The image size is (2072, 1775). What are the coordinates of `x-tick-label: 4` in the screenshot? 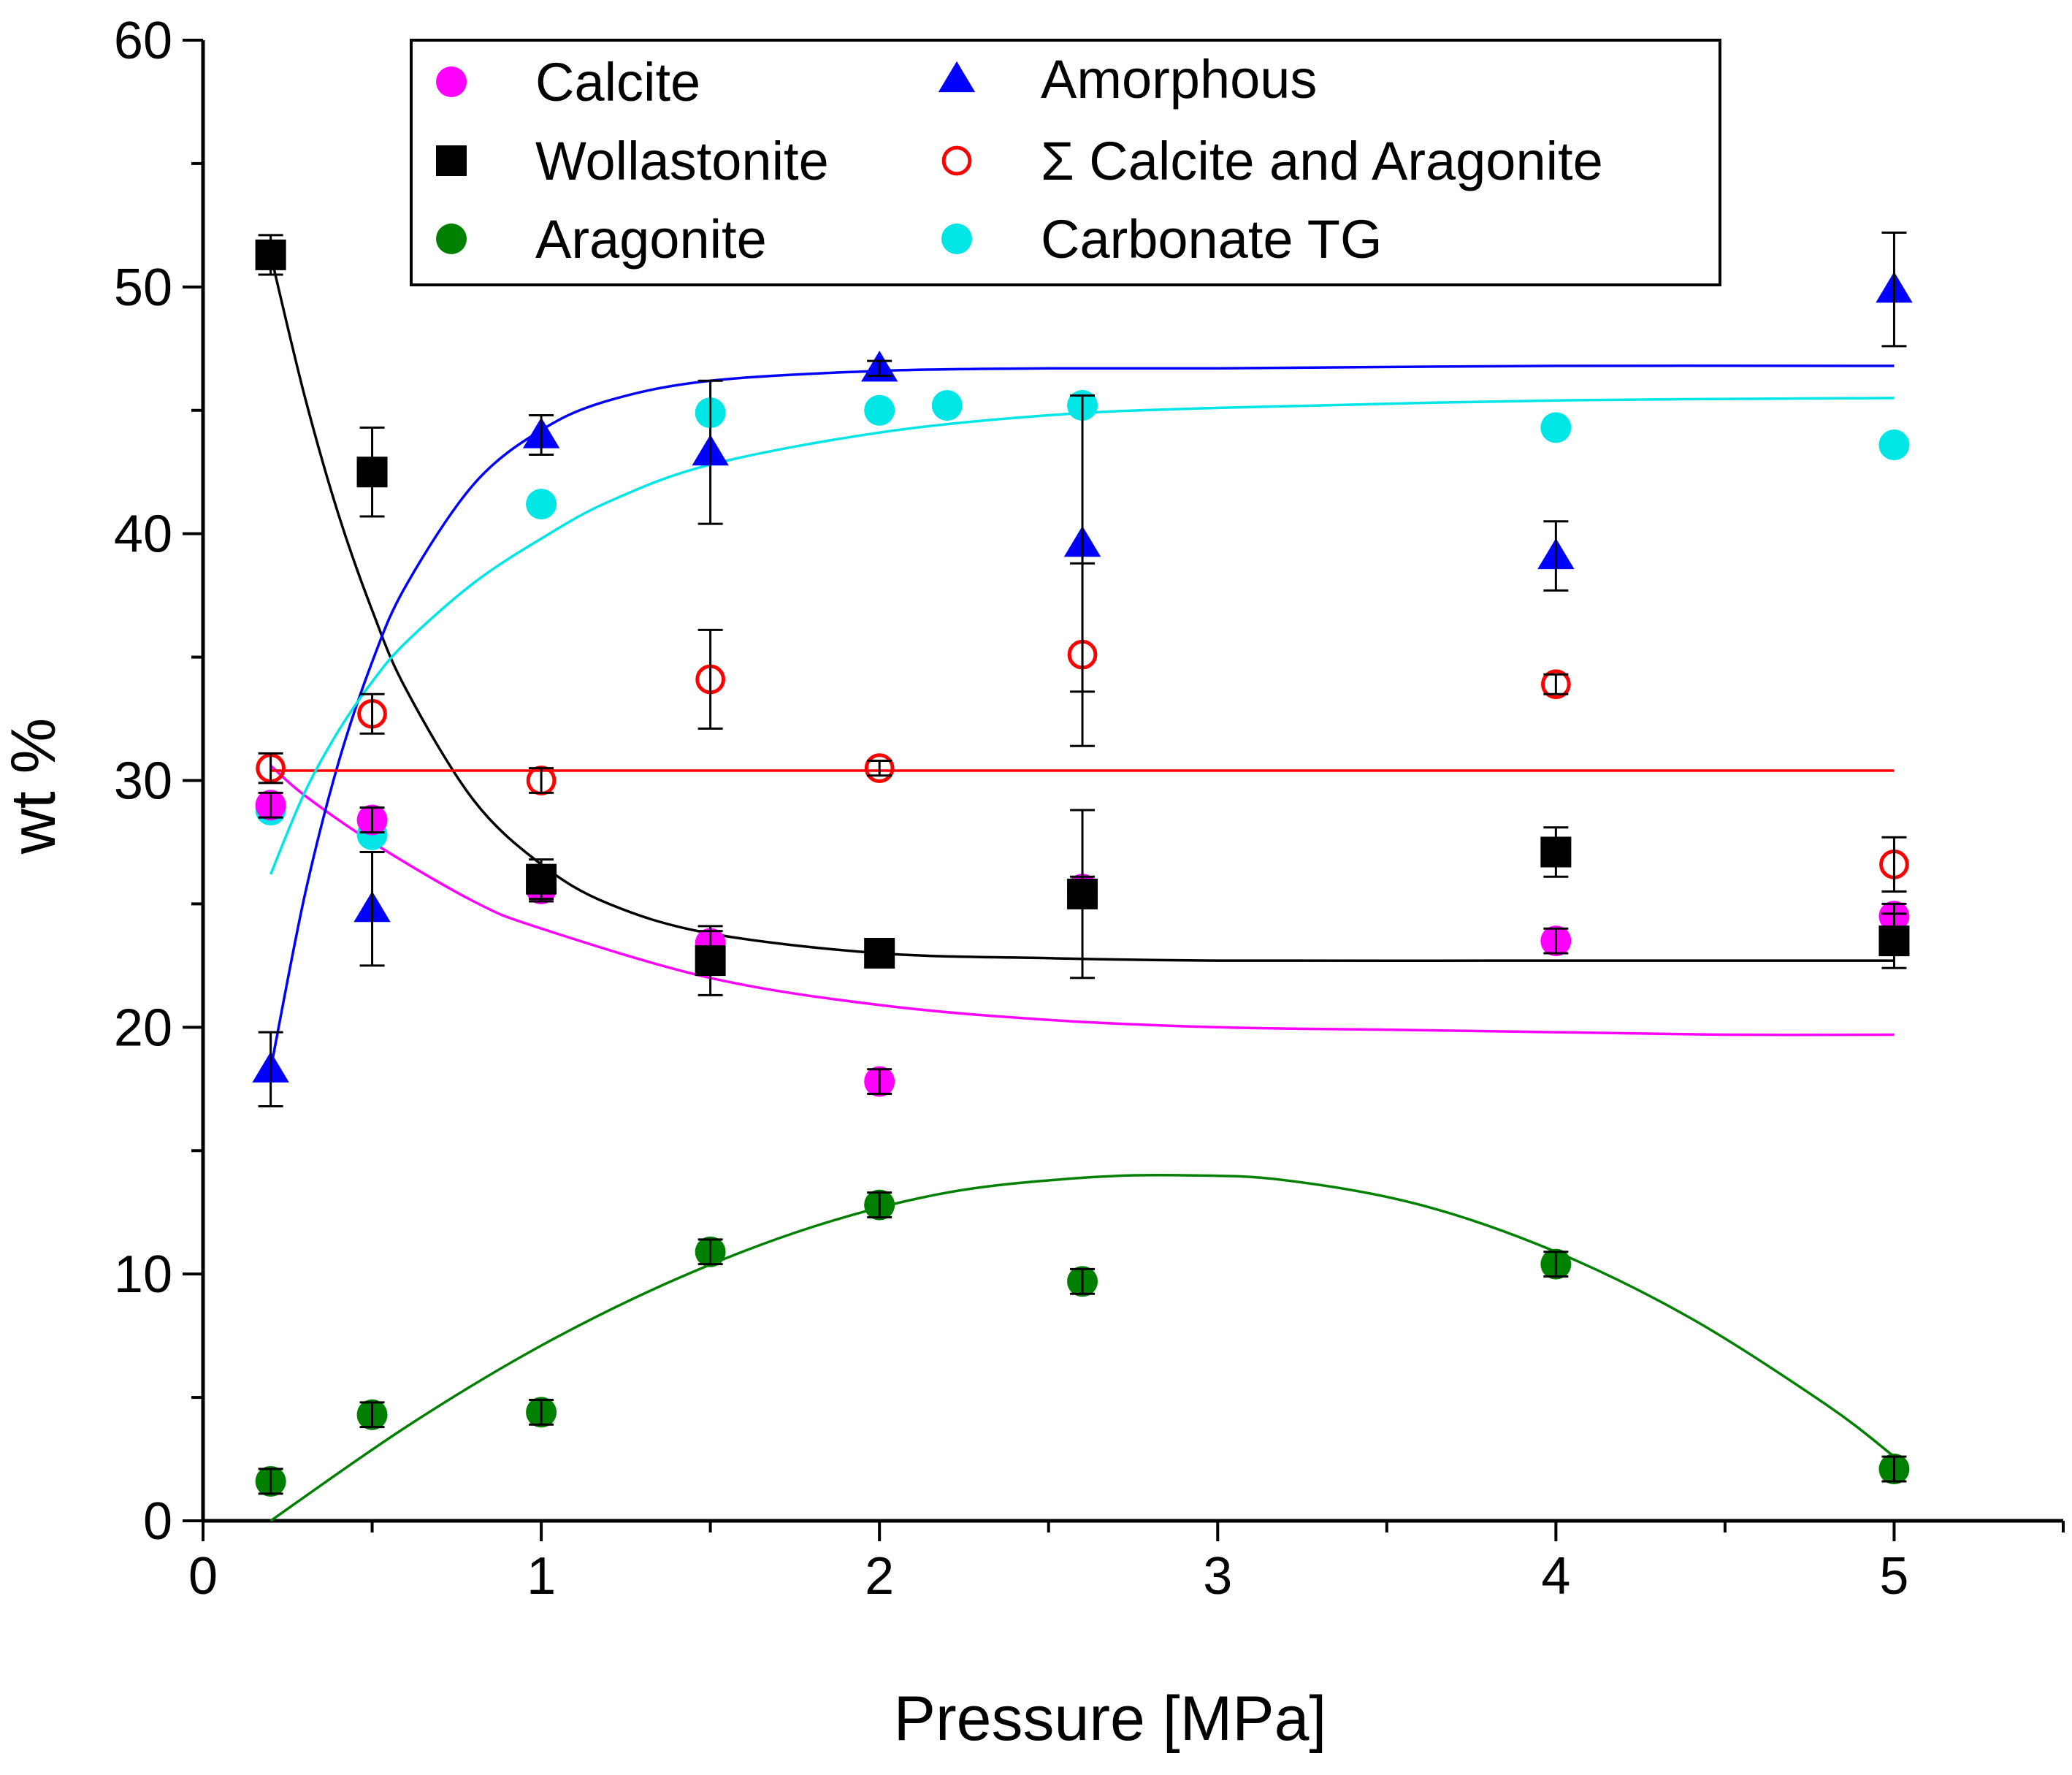 It's located at (1555, 1576).